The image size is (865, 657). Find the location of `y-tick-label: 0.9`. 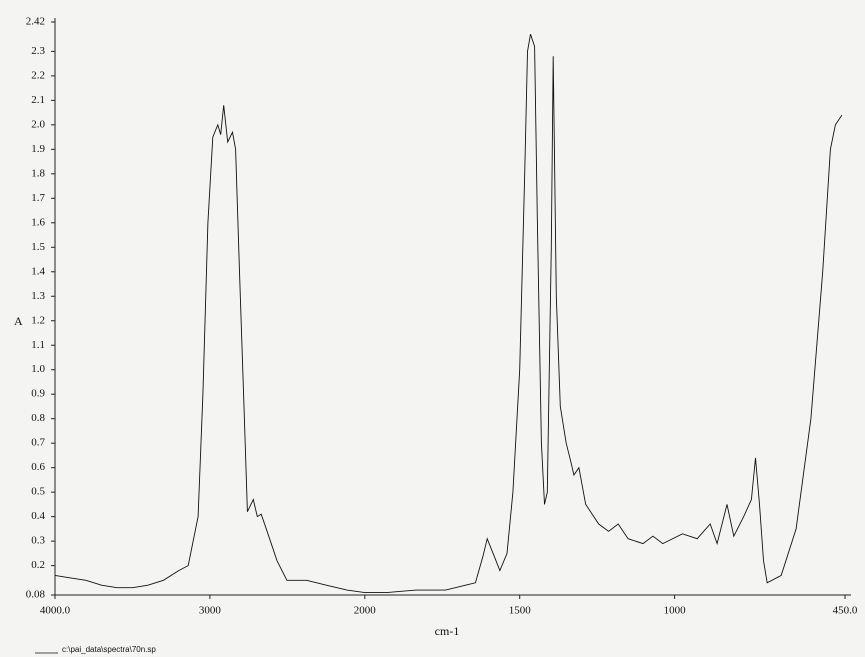

y-tick-label: 0.9 is located at coordinates (38, 394).